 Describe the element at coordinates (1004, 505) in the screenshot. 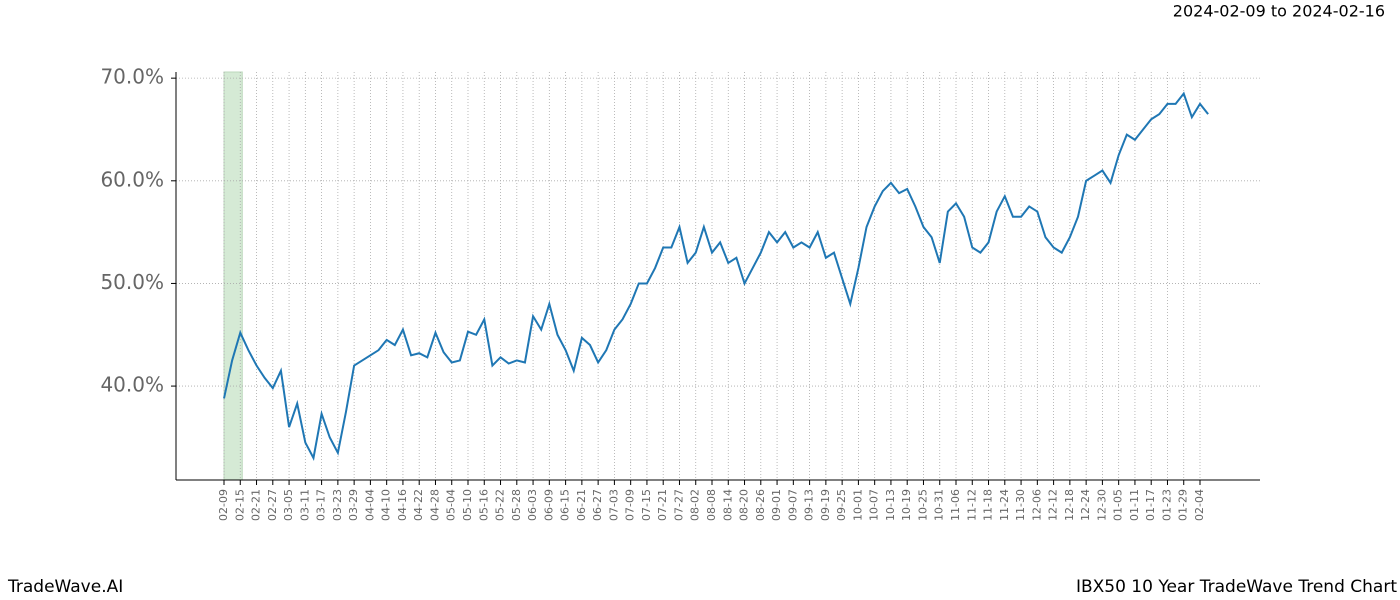

I see `x-tick-label: 11-24` at that location.